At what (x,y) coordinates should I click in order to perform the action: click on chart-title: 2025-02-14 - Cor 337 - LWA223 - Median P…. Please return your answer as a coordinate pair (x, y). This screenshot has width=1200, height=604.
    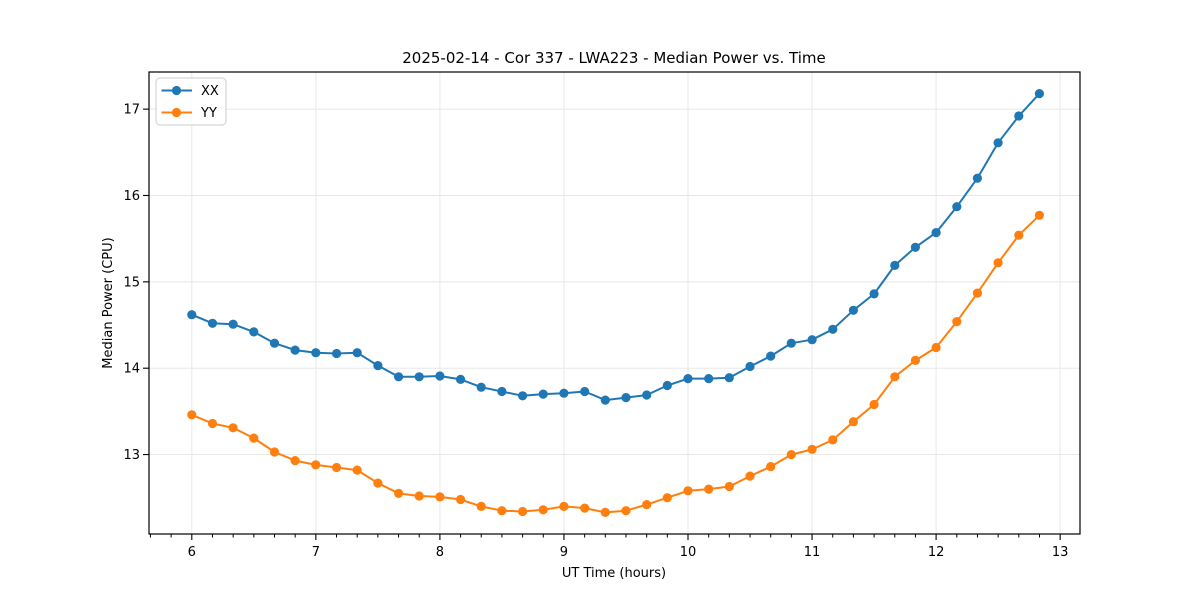
    Looking at the image, I should click on (614, 58).